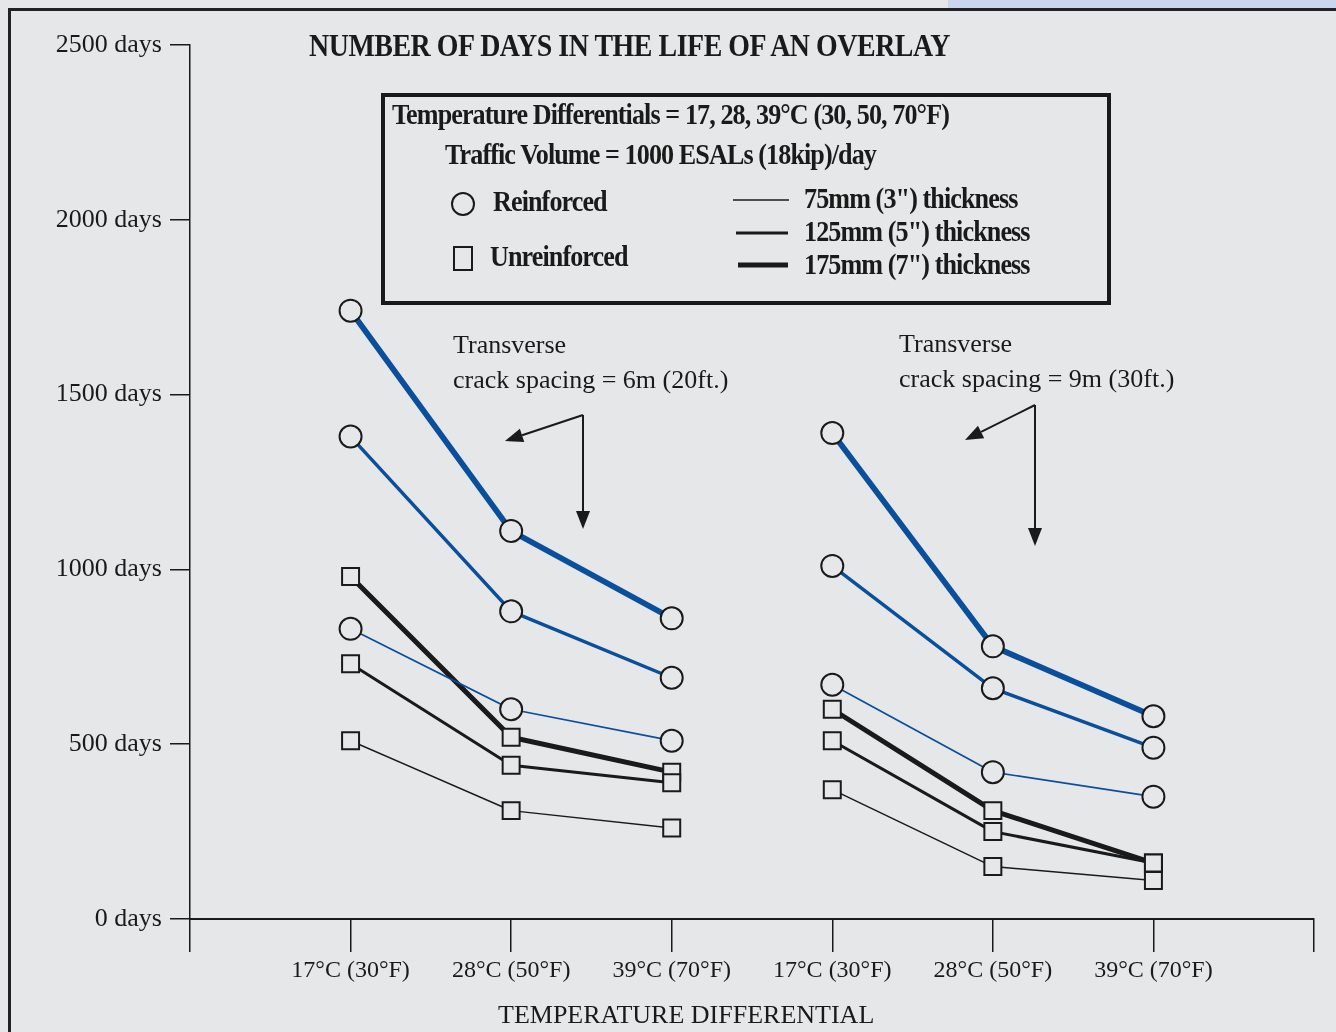  I want to click on annotation: 125mm (5") thickness, so click(917, 231).